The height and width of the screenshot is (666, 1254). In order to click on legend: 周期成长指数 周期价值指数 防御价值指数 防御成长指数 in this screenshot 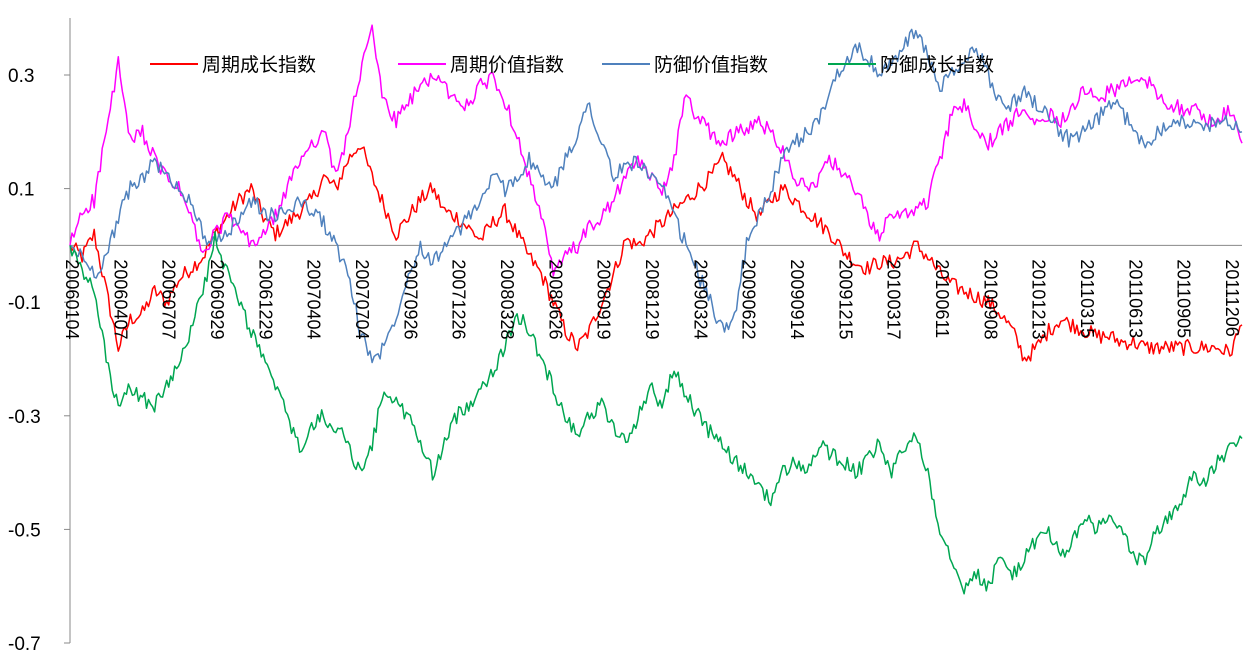, I will do `click(572, 65)`.